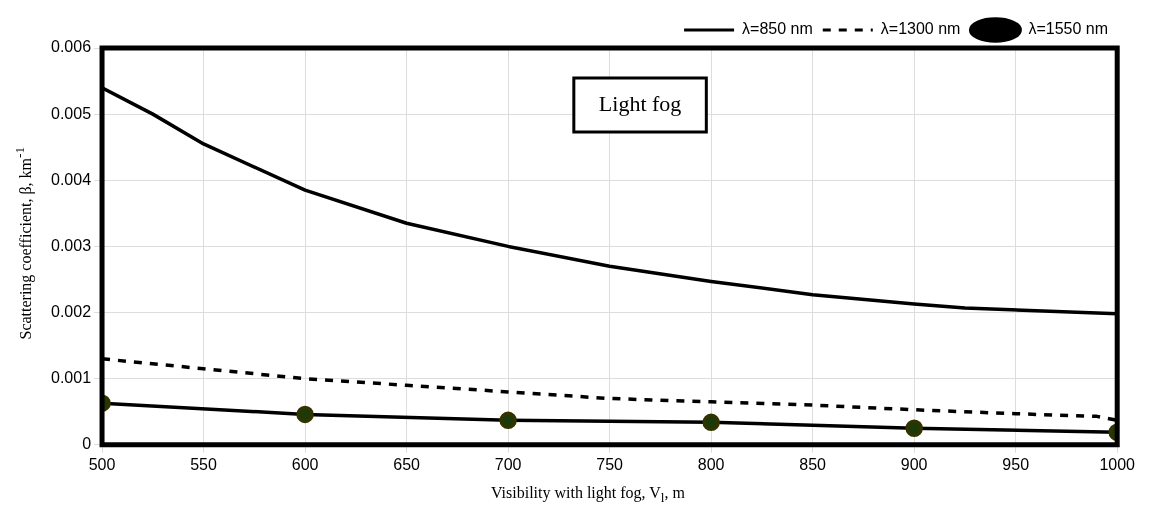  What do you see at coordinates (1068, 29) in the screenshot?
I see `legend-label: λ=1550 nm` at bounding box center [1068, 29].